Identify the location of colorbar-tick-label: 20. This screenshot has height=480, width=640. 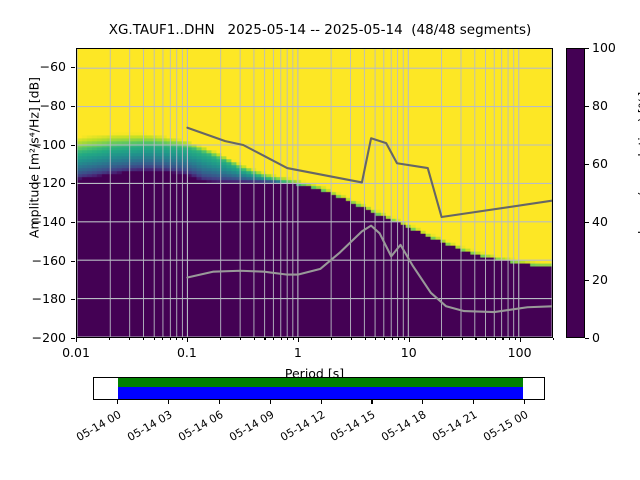
(600, 279).